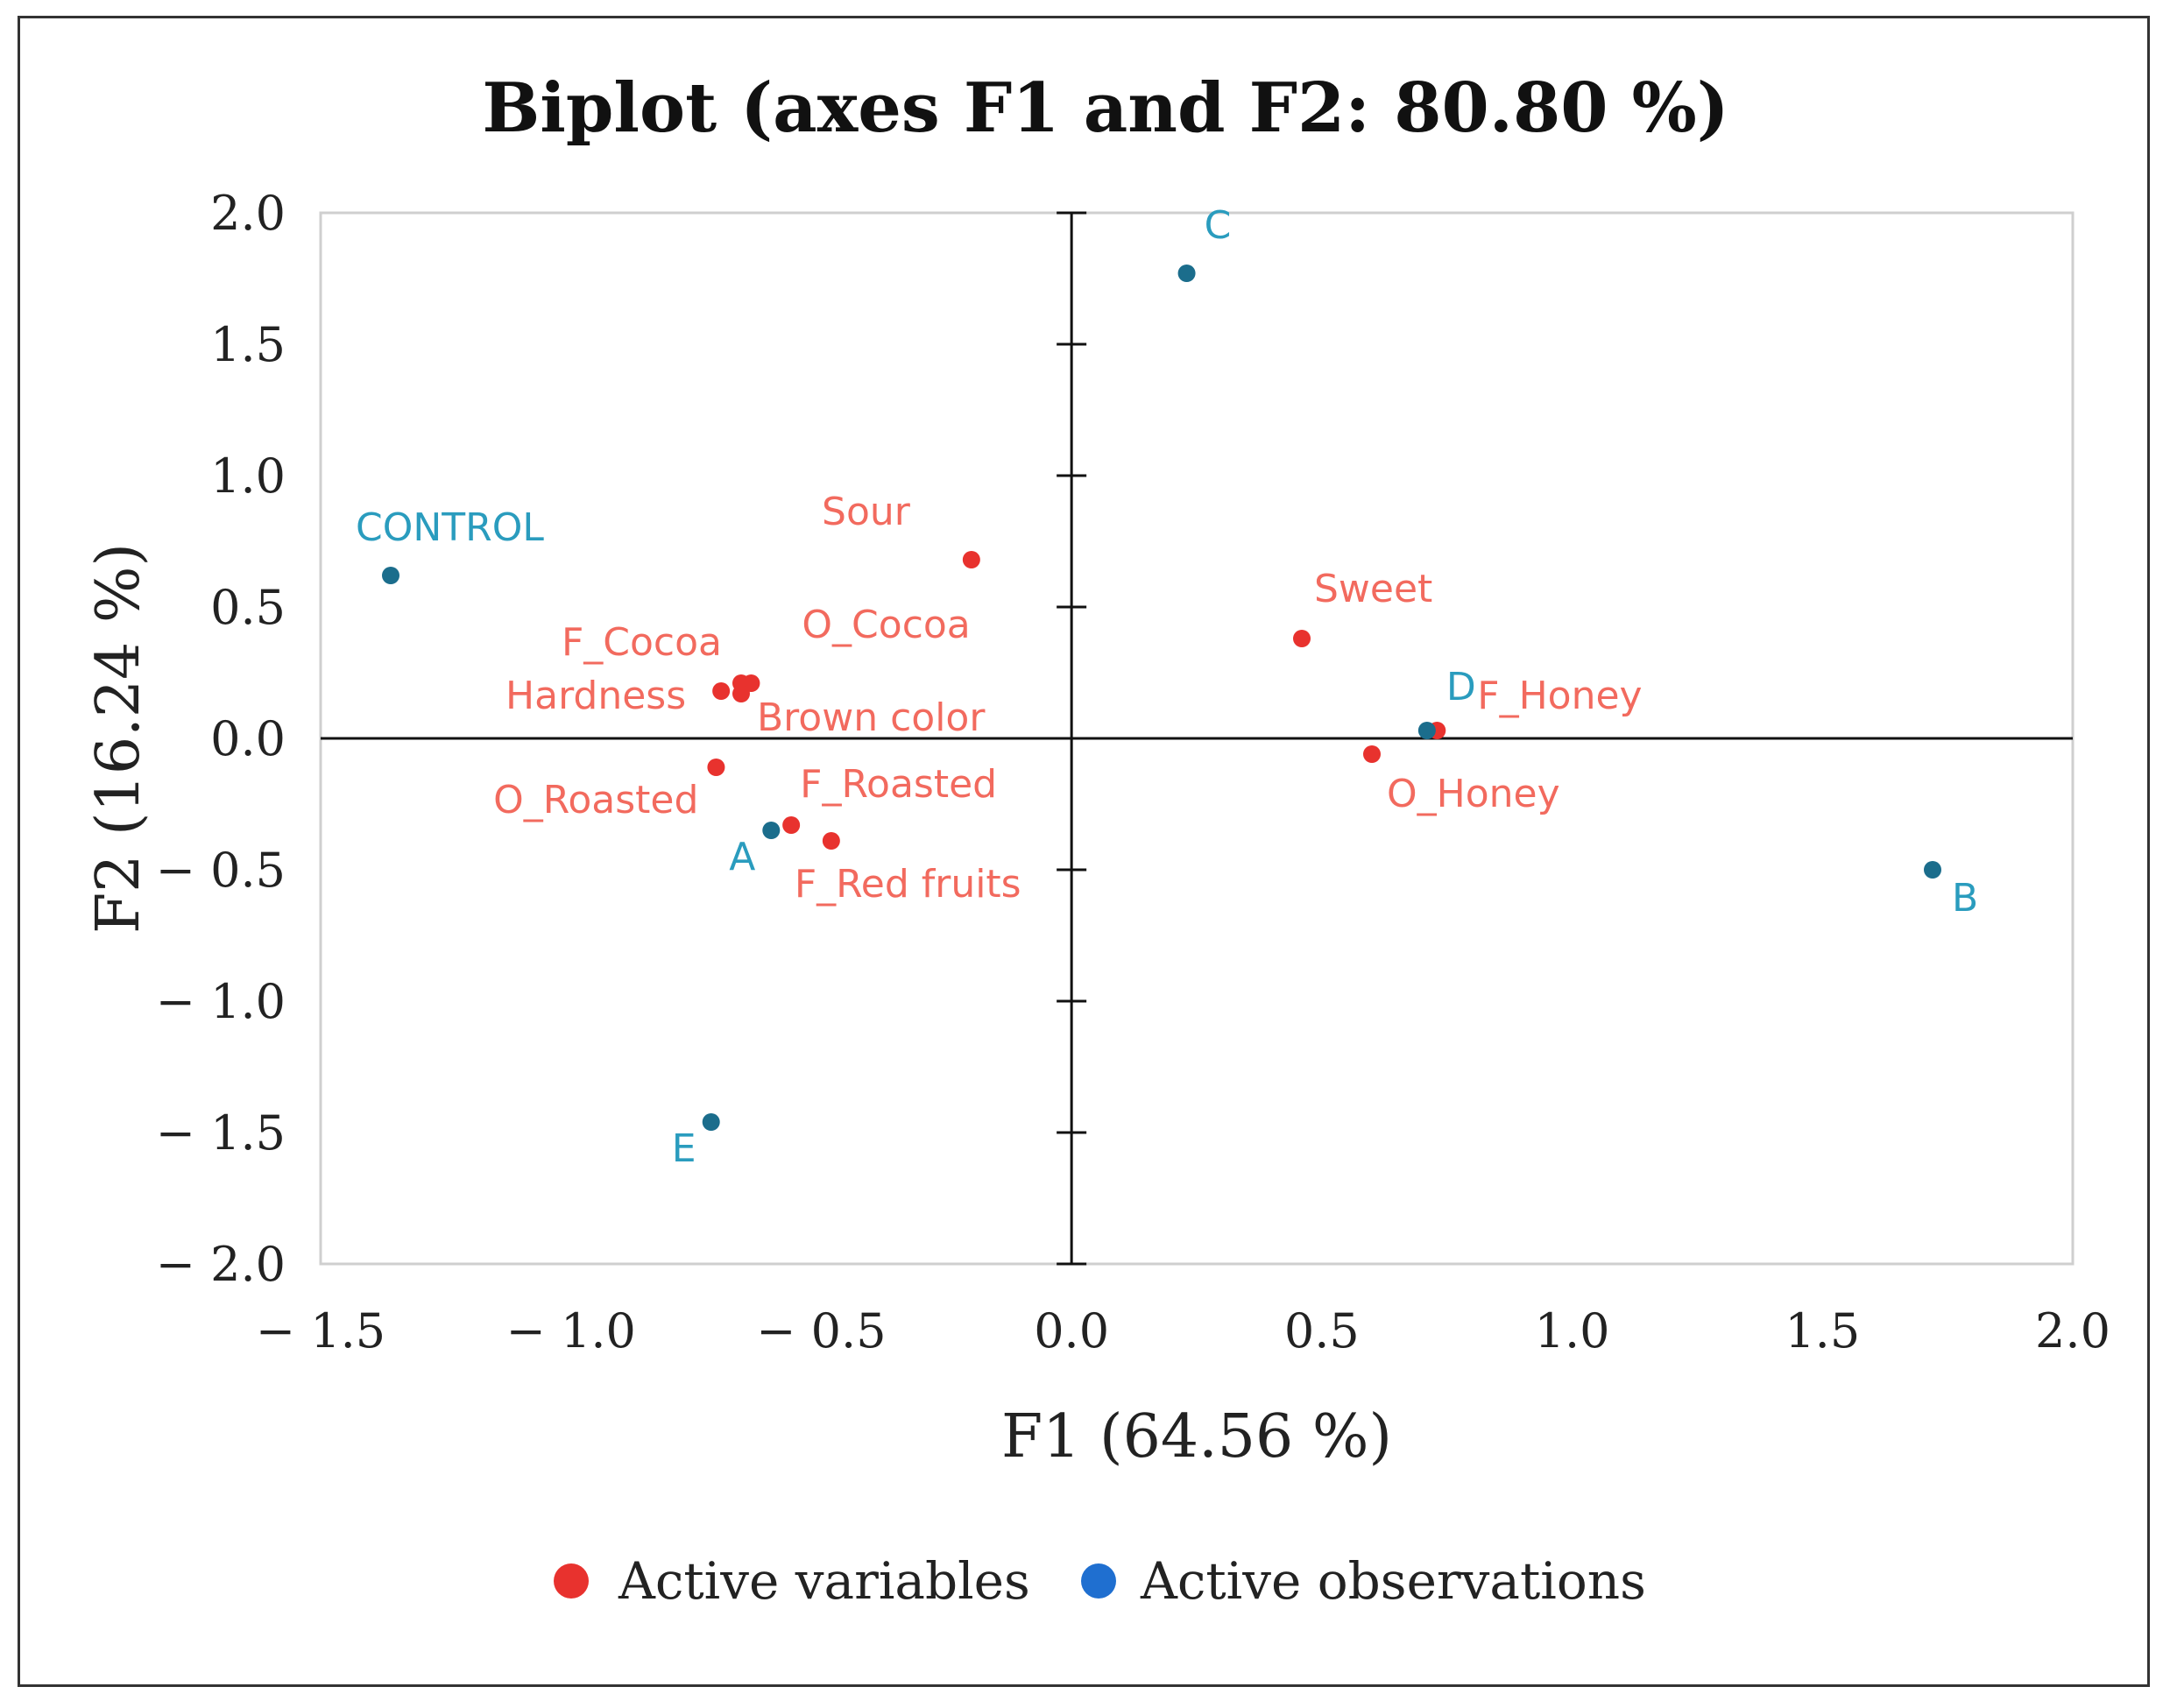 Image resolution: width=2170 pixels, height=1708 pixels. Describe the element at coordinates (1071, 1331) in the screenshot. I see `x-tick-label: 0.0` at that location.